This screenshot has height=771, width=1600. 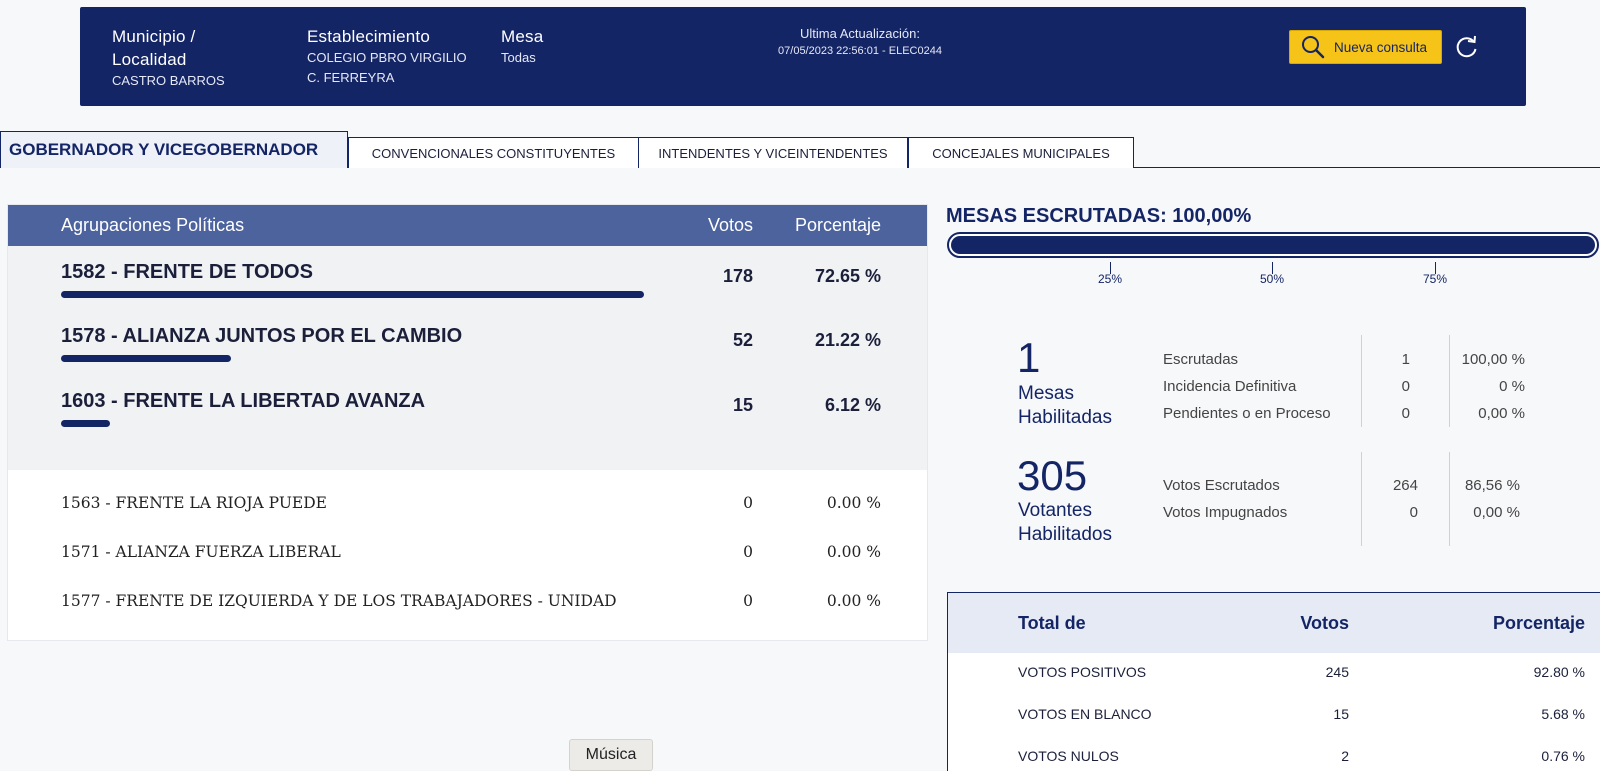 I want to click on establecimiento-value: COLEGIO PBRO VIRGILIO C. FERREYRA, so click(x=387, y=67).